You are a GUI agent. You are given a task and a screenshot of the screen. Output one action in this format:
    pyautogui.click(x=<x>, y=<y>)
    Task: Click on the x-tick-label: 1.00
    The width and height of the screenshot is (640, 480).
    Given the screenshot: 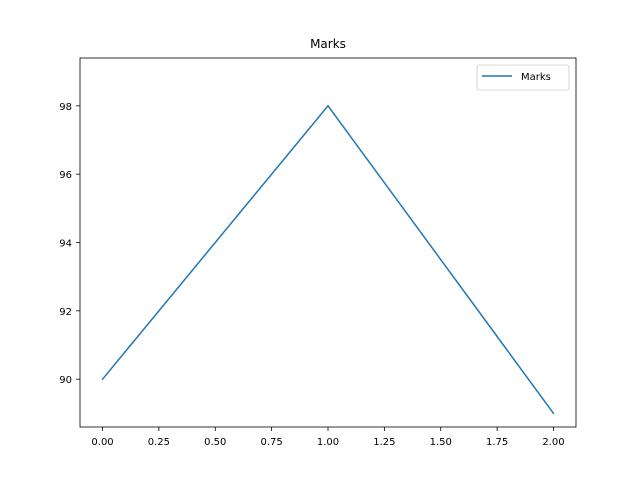 What is the action you would take?
    pyautogui.click(x=328, y=442)
    